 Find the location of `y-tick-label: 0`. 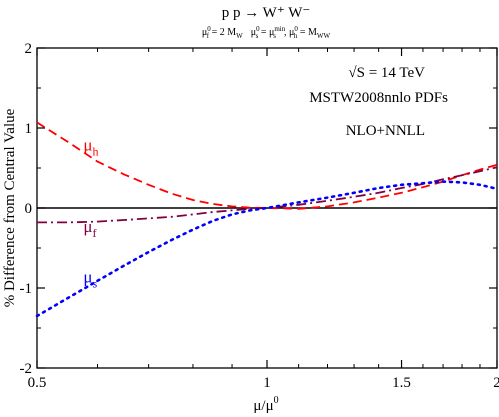

y-tick-label: 0 is located at coordinates (29, 209).